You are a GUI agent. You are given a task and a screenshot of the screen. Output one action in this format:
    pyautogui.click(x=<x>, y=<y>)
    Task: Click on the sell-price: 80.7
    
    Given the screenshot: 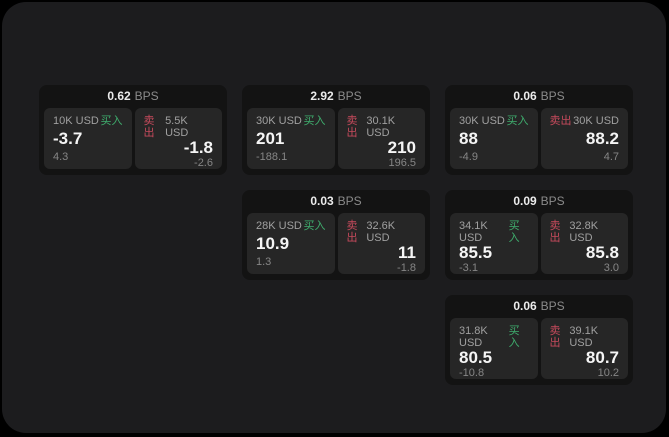 What is the action you would take?
    pyautogui.click(x=602, y=357)
    